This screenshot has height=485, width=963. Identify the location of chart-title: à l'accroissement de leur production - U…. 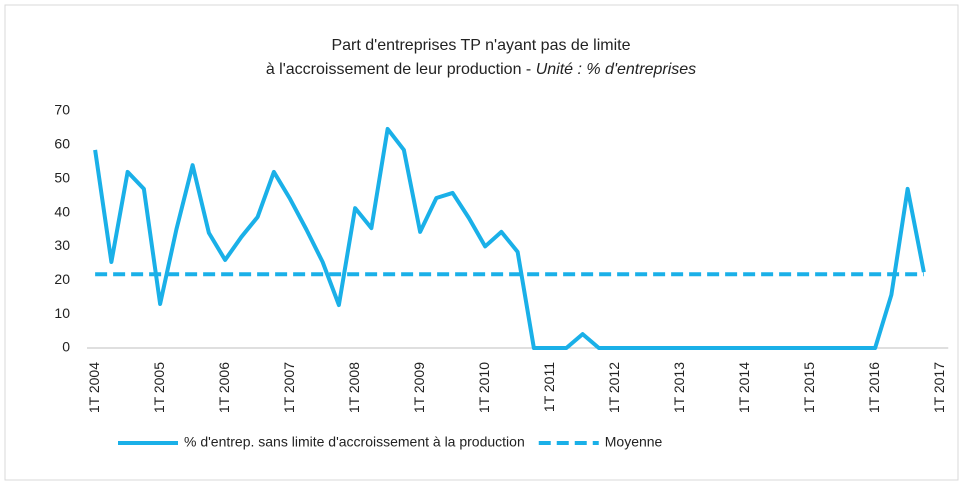
(481, 69).